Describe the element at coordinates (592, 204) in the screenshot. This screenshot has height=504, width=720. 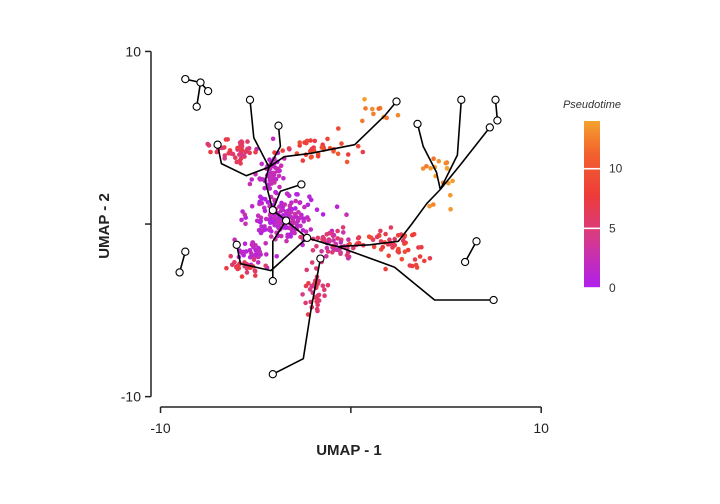
I see `legend-colorbar` at that location.